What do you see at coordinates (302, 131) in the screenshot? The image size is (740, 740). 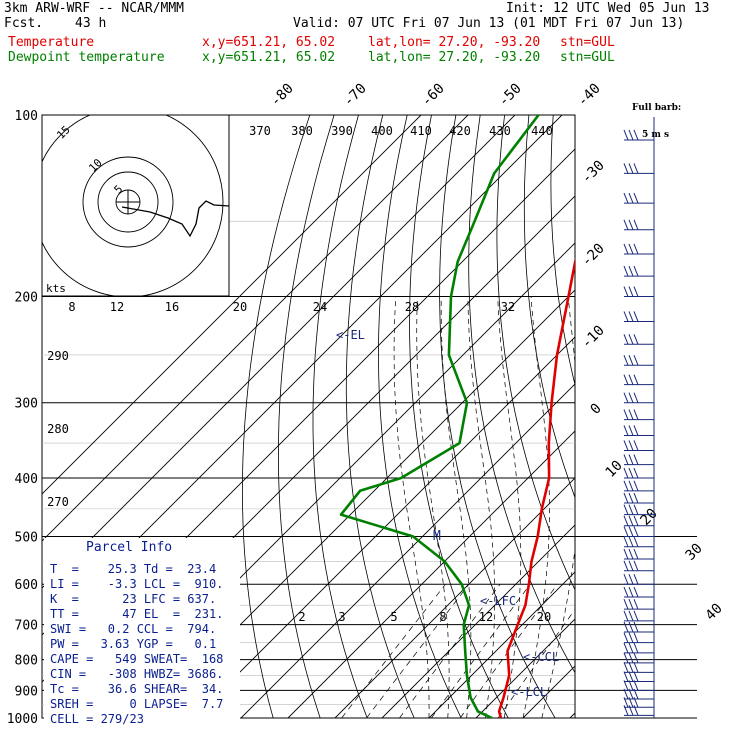 I see `theta-label: 380` at bounding box center [302, 131].